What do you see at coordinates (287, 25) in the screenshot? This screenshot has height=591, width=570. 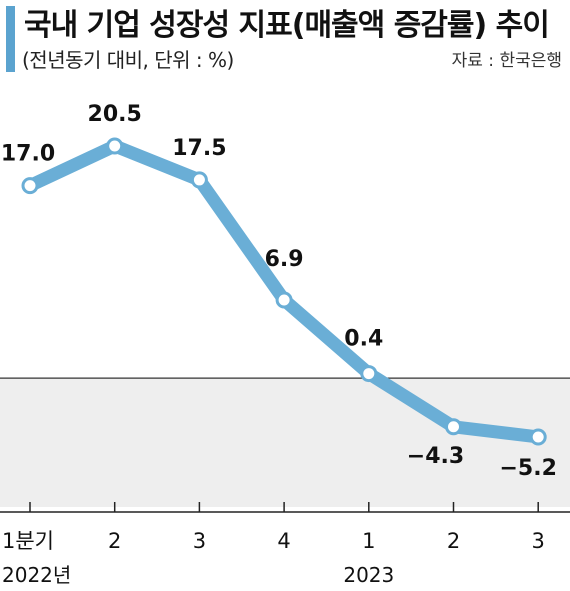 I see `chart-title: 국내 기업 성장성 지표(매출액 증감률) 추이` at bounding box center [287, 25].